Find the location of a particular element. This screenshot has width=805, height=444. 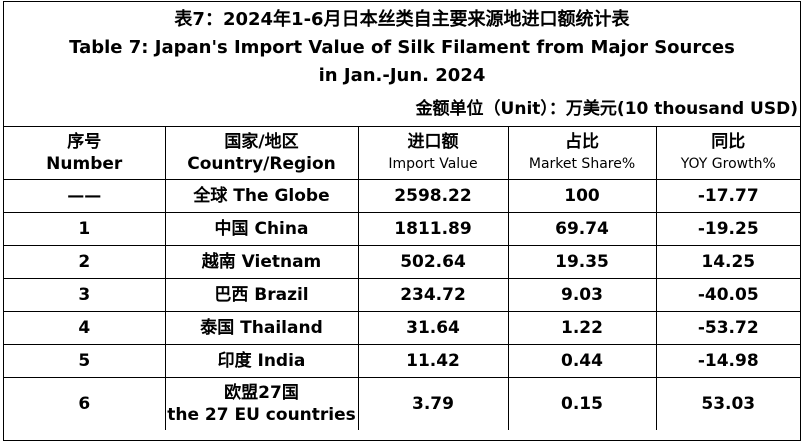

table-cell: 4 is located at coordinates (85, 328).